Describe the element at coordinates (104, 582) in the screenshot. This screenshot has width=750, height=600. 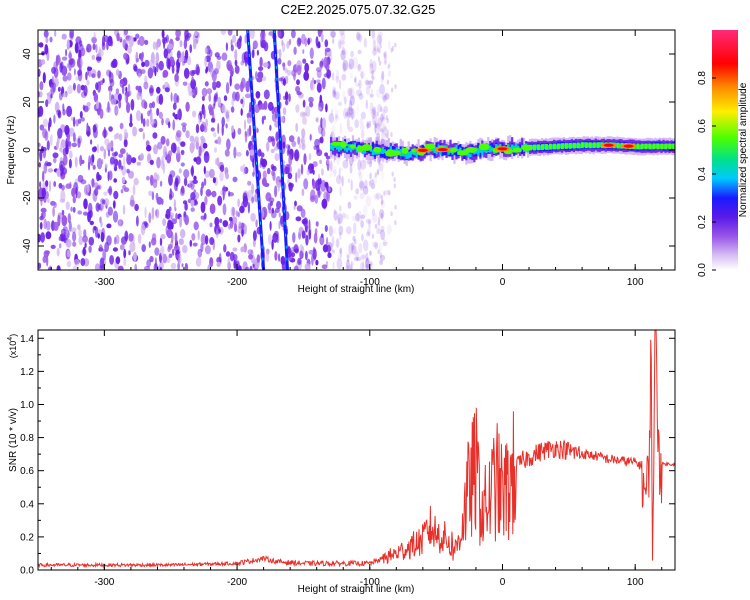
I see `snr-x-tick-label: -300` at that location.